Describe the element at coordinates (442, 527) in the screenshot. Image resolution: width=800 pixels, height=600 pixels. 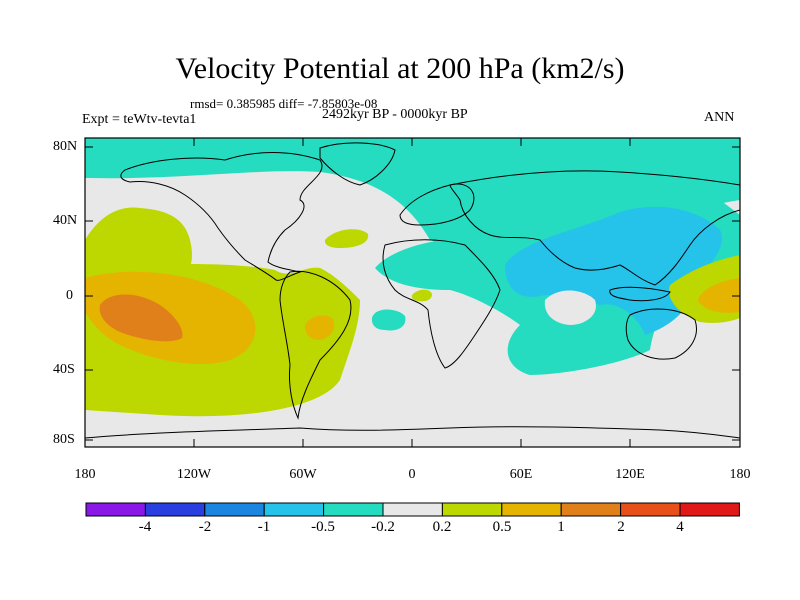
I see `colorbar-tick-label: 0.2` at that location.